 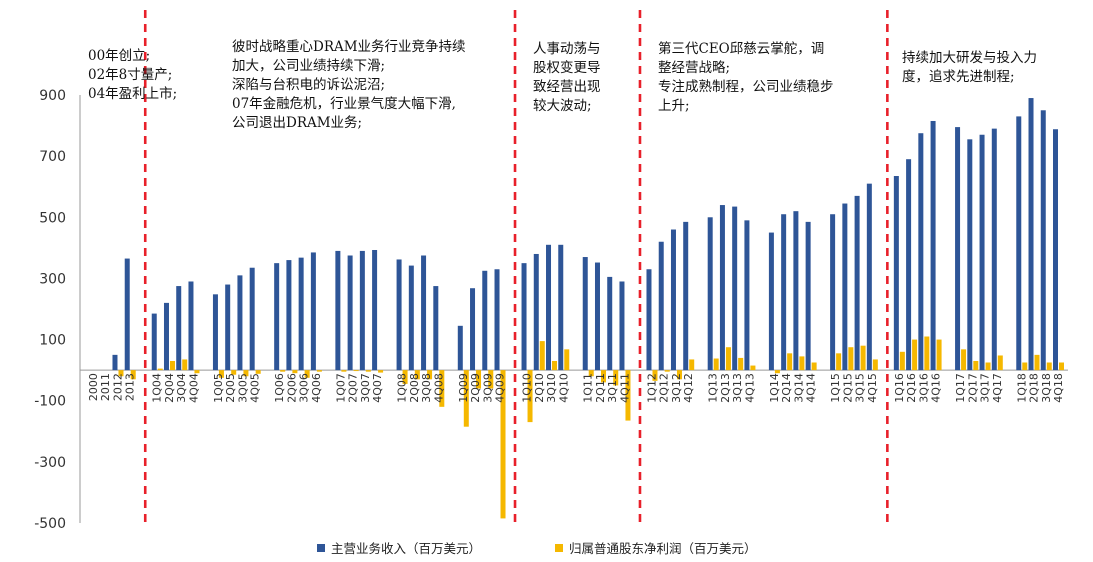 I want to click on x-tick-label: 4Q04, so click(x=193, y=388).